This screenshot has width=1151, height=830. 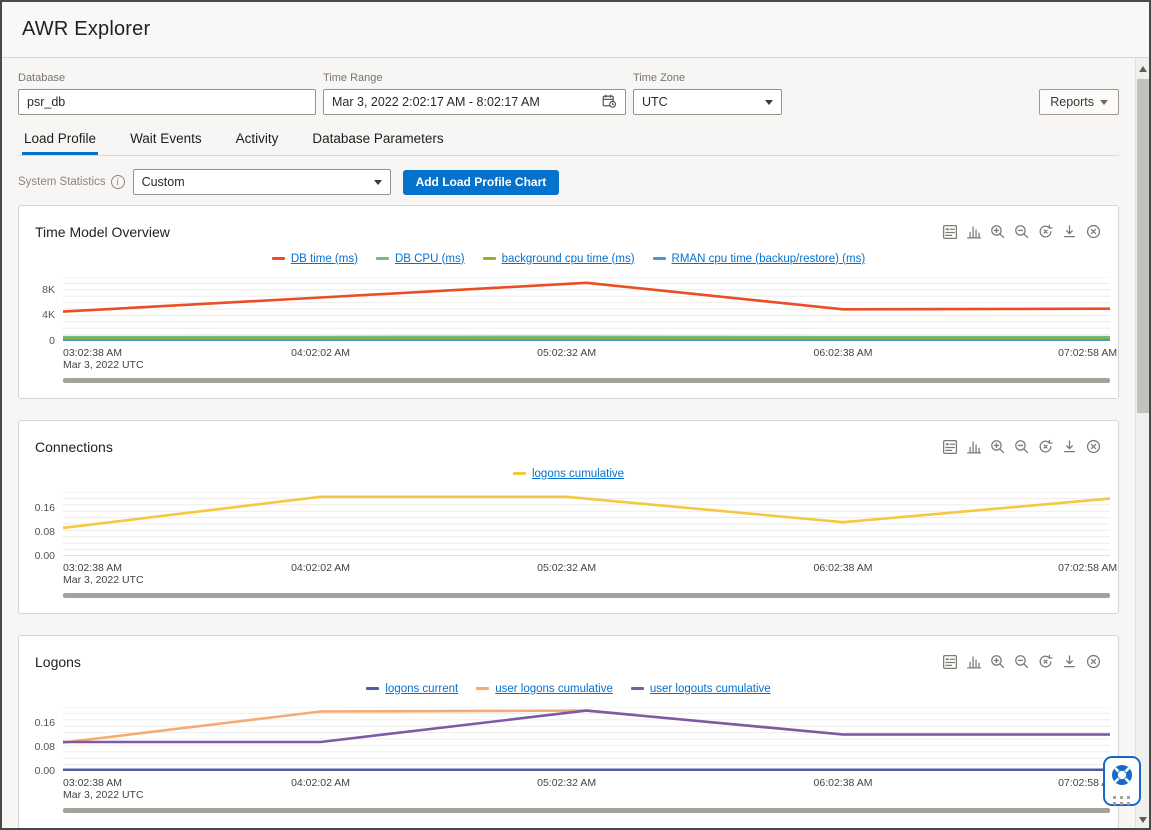 What do you see at coordinates (1143, 246) in the screenshot?
I see `scrollbar-thumb` at bounding box center [1143, 246].